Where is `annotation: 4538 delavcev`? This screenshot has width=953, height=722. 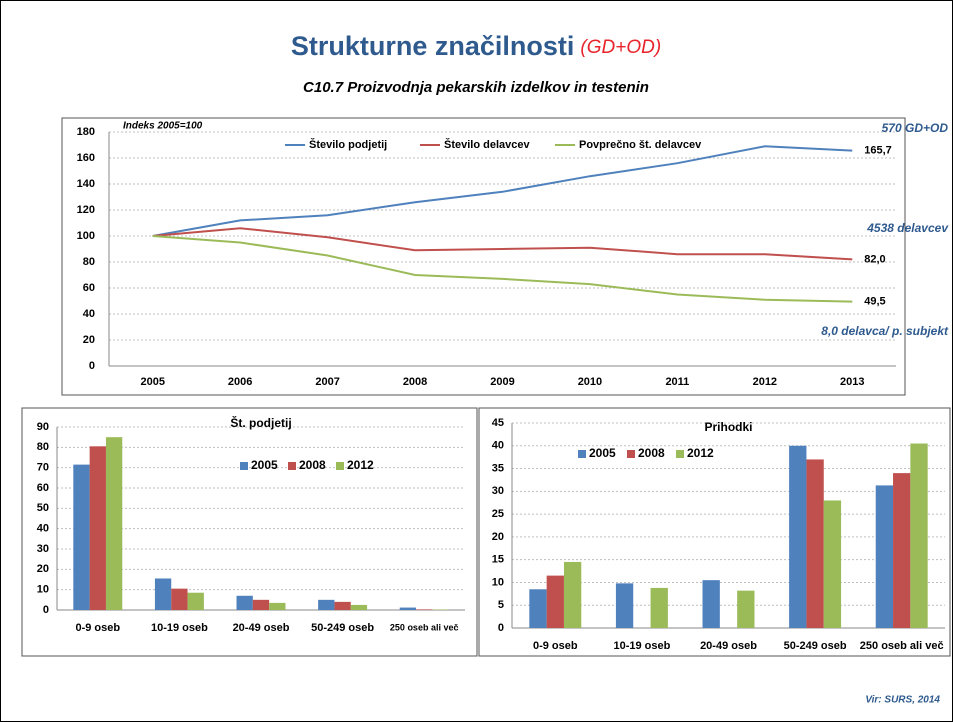
annotation: 4538 delavcev is located at coordinates (907, 228).